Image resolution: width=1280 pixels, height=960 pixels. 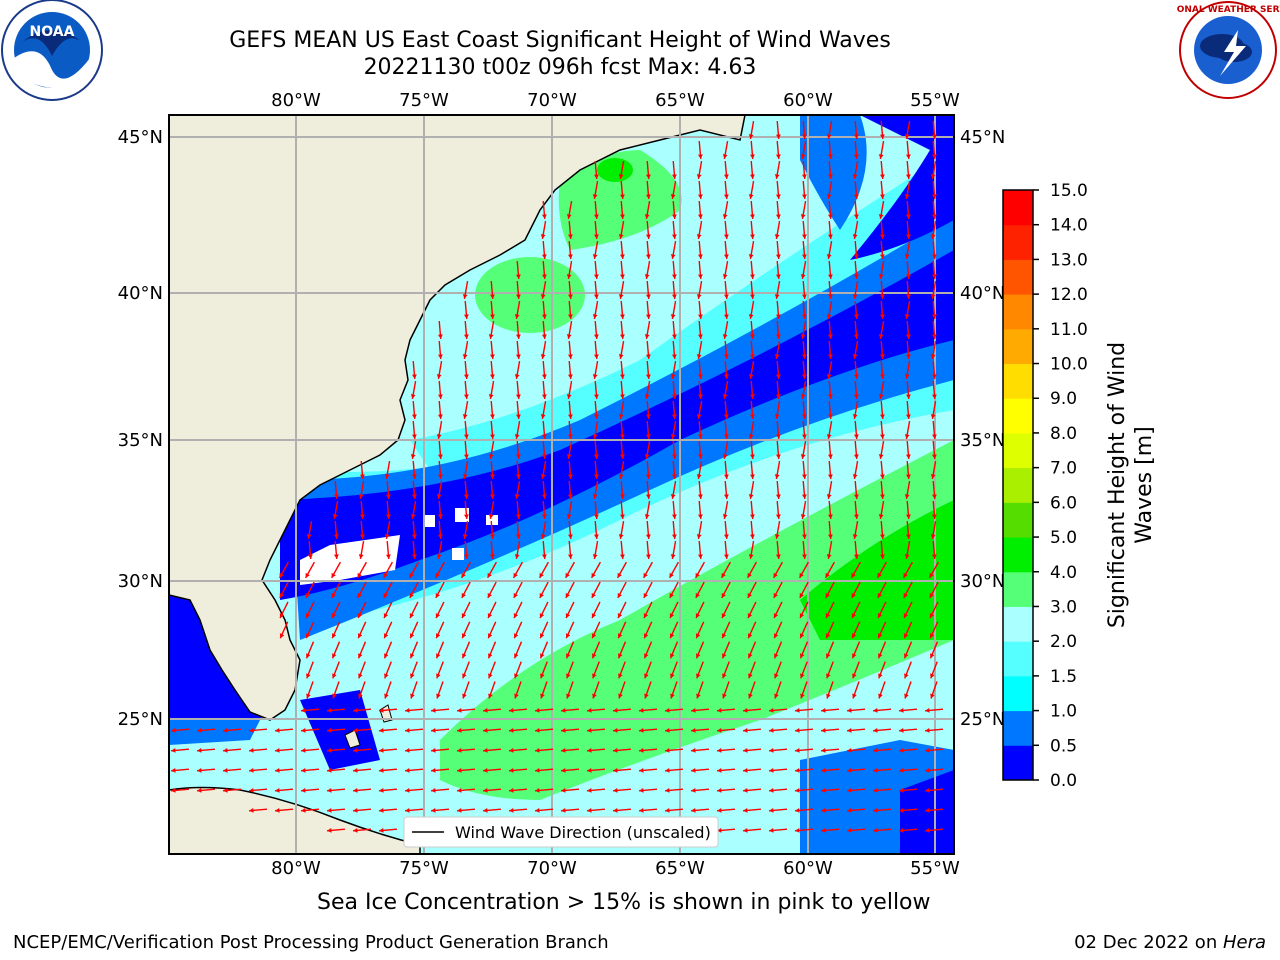 What do you see at coordinates (552, 100) in the screenshot?
I see `lon-top-2: 70°W` at bounding box center [552, 100].